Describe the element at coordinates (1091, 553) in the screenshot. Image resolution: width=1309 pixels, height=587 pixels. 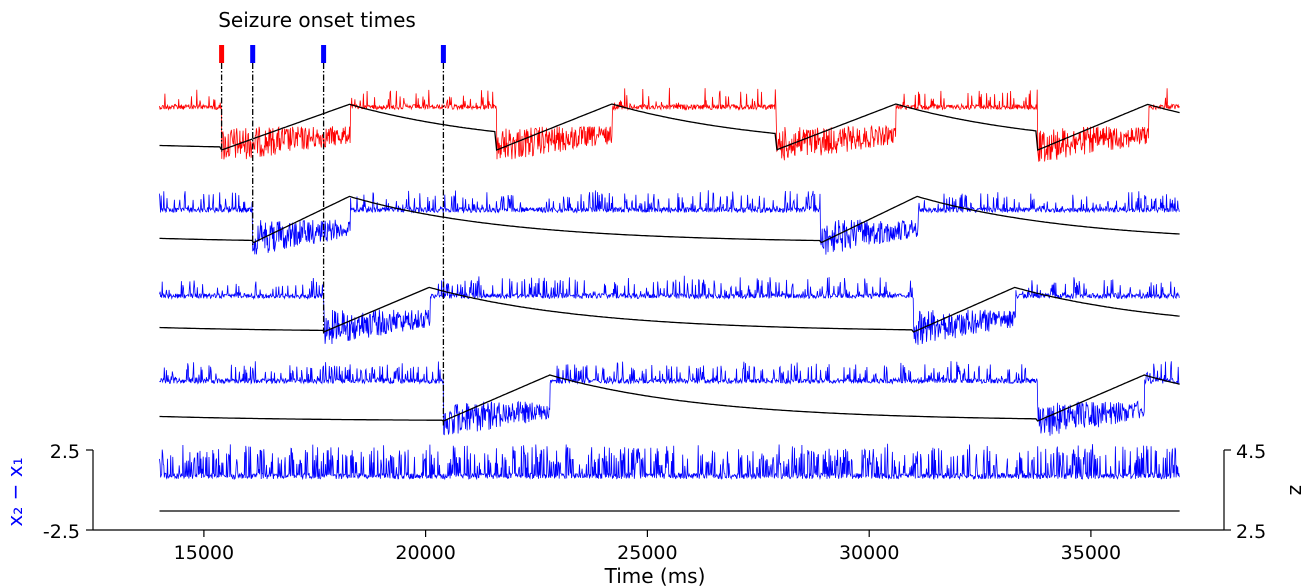
I see `x-tick-label-5: 35000` at that location.